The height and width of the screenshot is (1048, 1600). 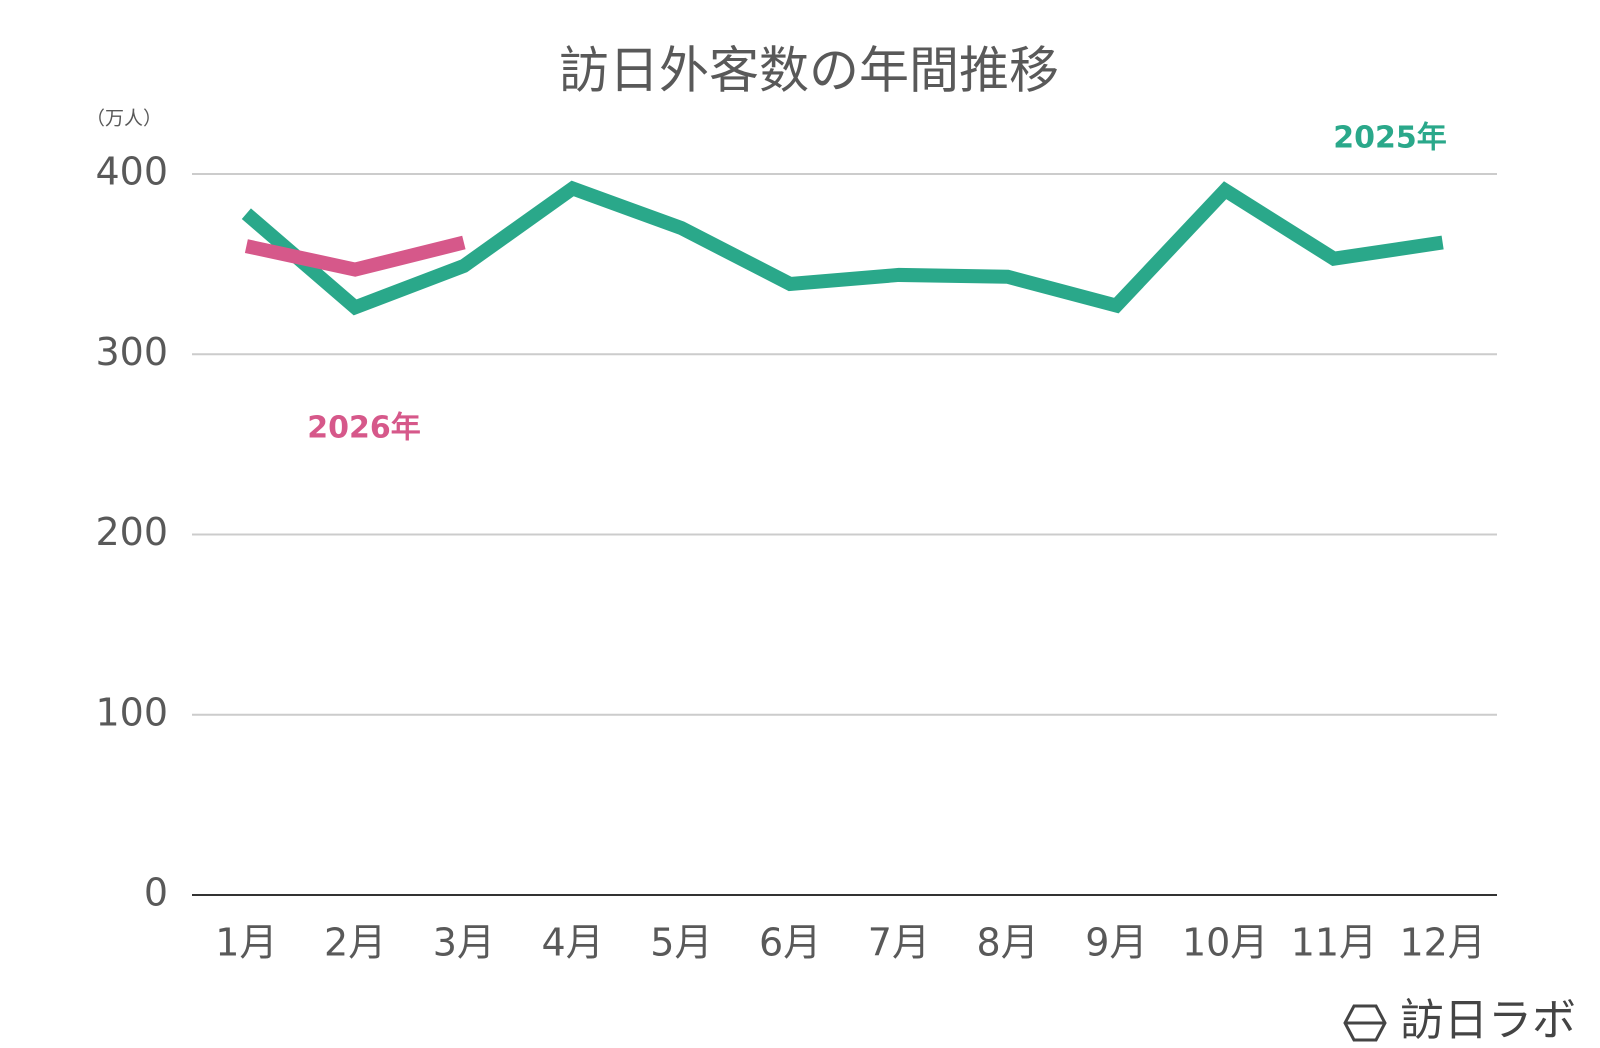 What do you see at coordinates (464, 943) in the screenshot?
I see `x-tick-label: 3月` at bounding box center [464, 943].